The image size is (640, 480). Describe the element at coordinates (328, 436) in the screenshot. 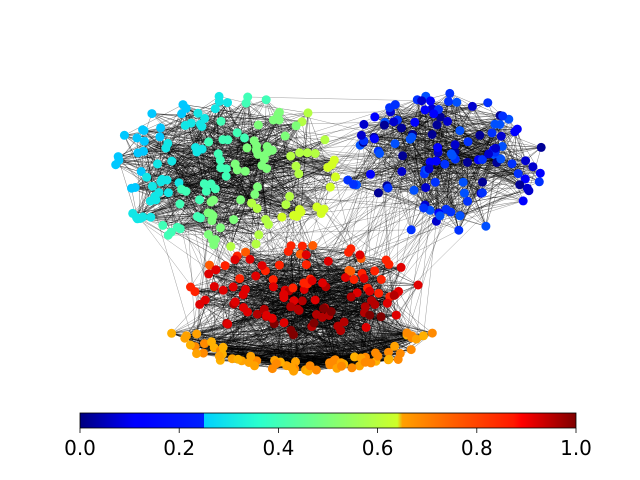

I see `colorbar: 0.0 0.2 0.4 0.6 0.8 1.0` at that location.